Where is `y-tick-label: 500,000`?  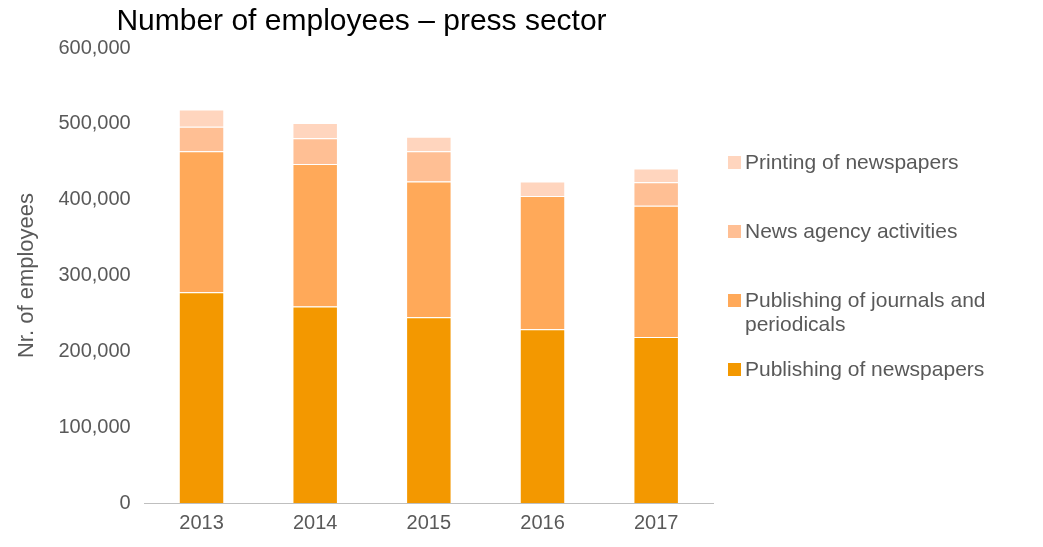
y-tick-label: 500,000 is located at coordinates (94, 122).